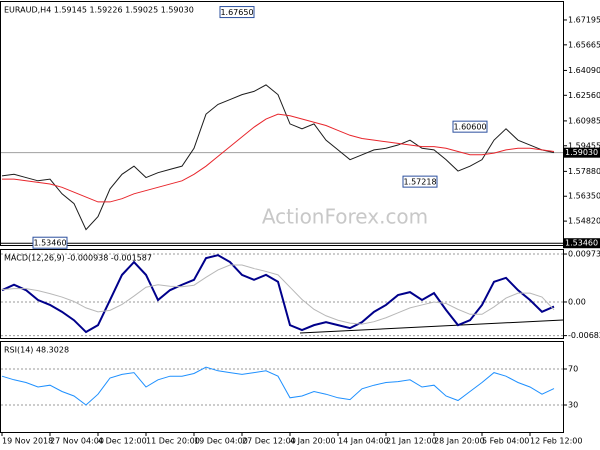  What do you see at coordinates (584, 221) in the screenshot?
I see `y-tick-label: 1.54820` at bounding box center [584, 221].